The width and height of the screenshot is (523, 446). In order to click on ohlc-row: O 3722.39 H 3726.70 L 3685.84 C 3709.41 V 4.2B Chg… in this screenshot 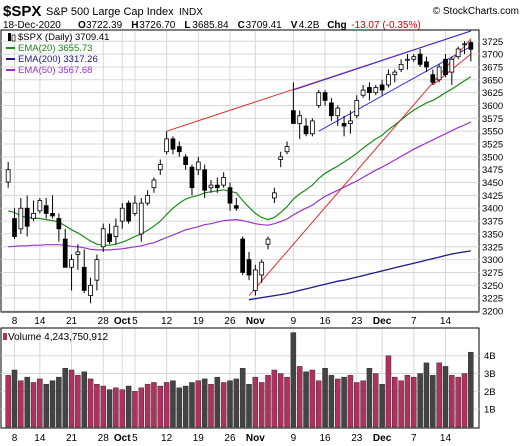, I will do `click(249, 25)`.